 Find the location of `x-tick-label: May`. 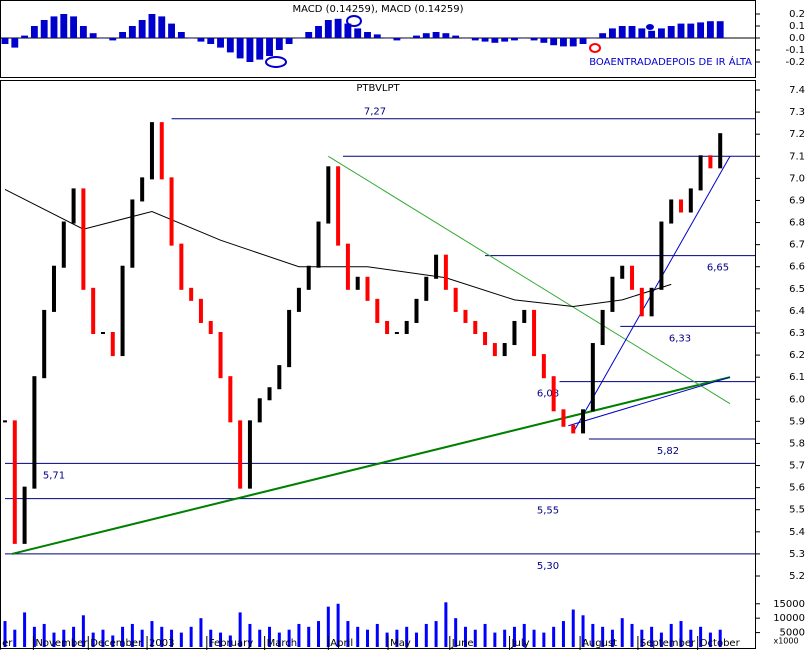

x-tick-label: May is located at coordinates (400, 643).